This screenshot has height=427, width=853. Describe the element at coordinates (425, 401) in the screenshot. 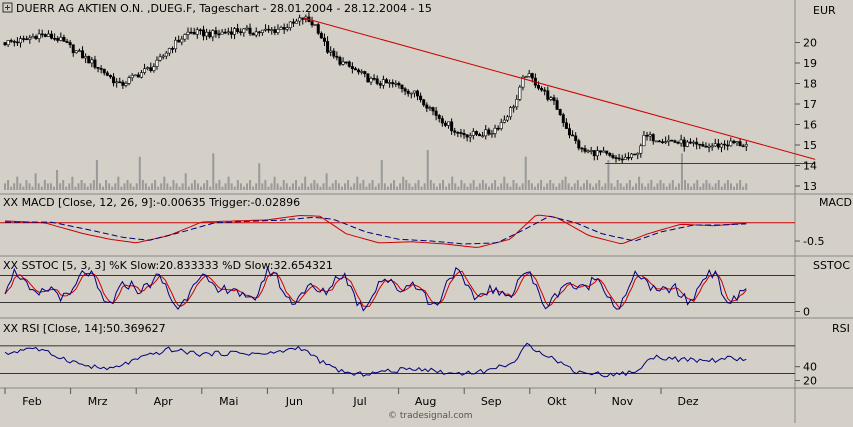

I see `month-tick-label: Aug` at that location.